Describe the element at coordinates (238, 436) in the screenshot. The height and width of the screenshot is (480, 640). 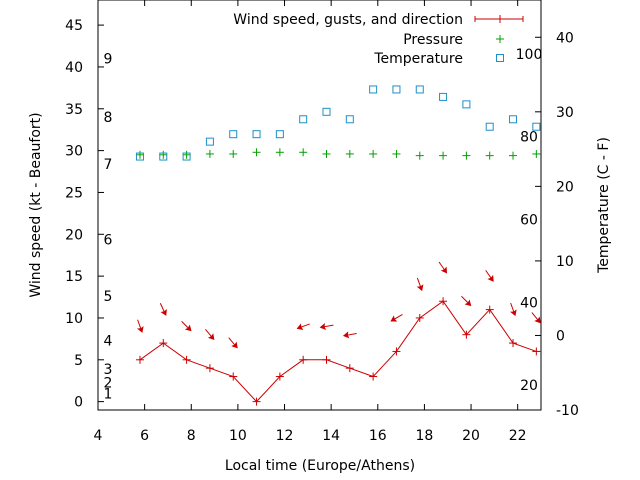
I see `x-tick-label: 10` at that location.